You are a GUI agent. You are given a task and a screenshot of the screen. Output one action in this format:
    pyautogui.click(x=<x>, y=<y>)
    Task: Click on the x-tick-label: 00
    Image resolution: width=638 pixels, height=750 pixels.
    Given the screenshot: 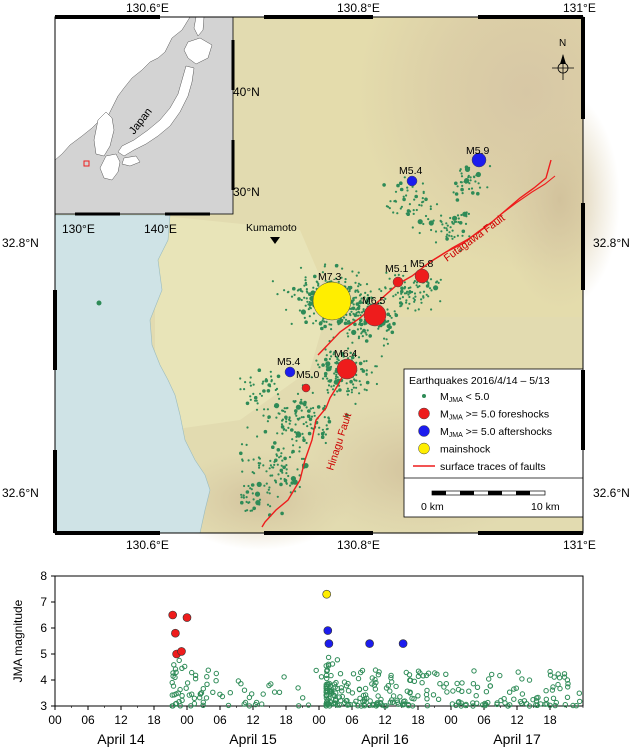 What is the action you would take?
    pyautogui.click(x=187, y=720)
    